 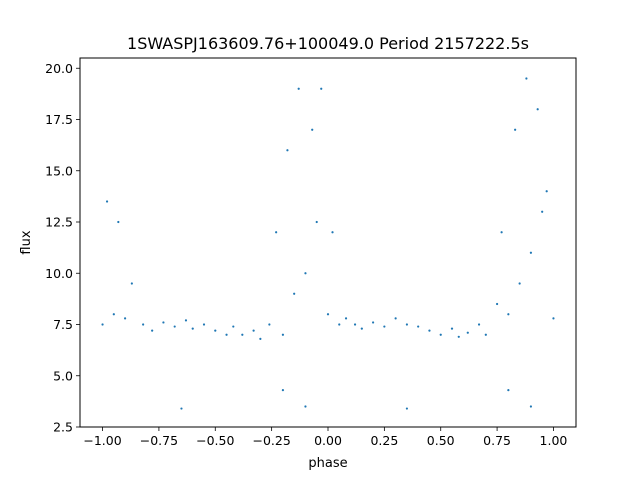 What do you see at coordinates (159, 440) in the screenshot?
I see `x-tick-label: −0.75` at bounding box center [159, 440].